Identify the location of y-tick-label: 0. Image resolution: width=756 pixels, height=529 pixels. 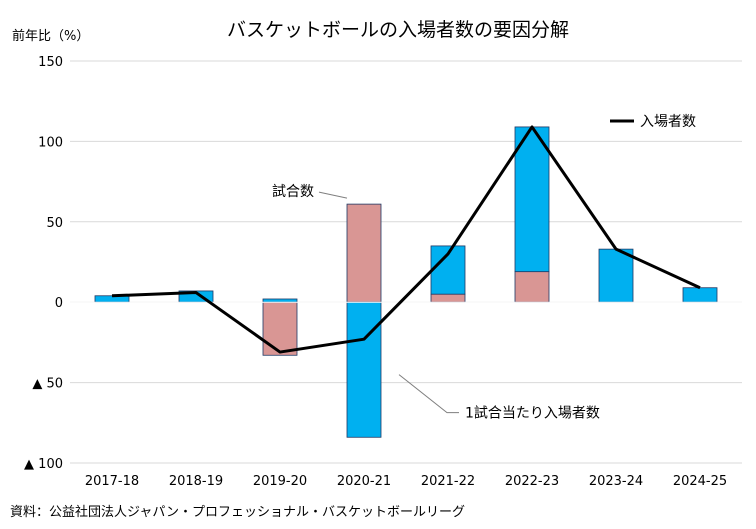
(59, 303).